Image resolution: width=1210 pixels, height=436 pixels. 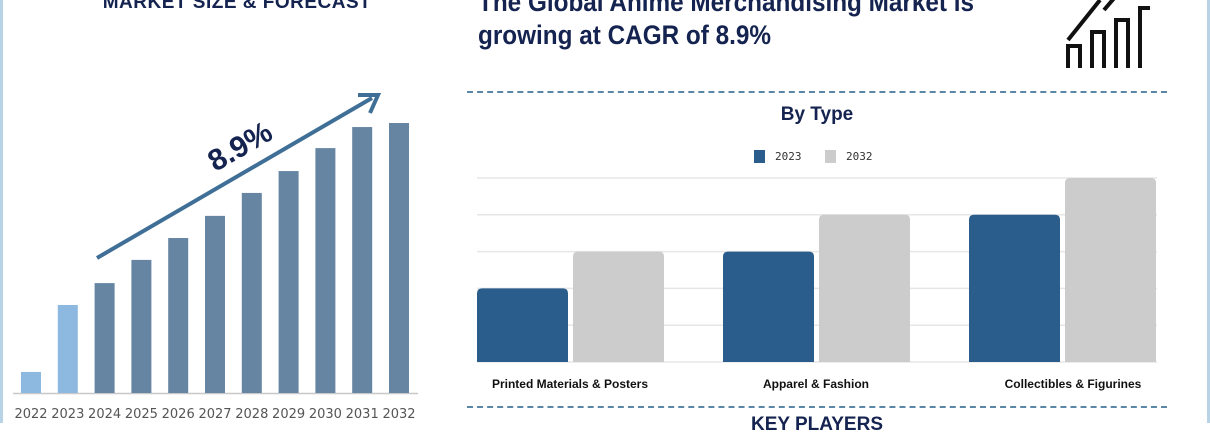 What do you see at coordinates (1208, 211) in the screenshot?
I see `right-border` at bounding box center [1208, 211].